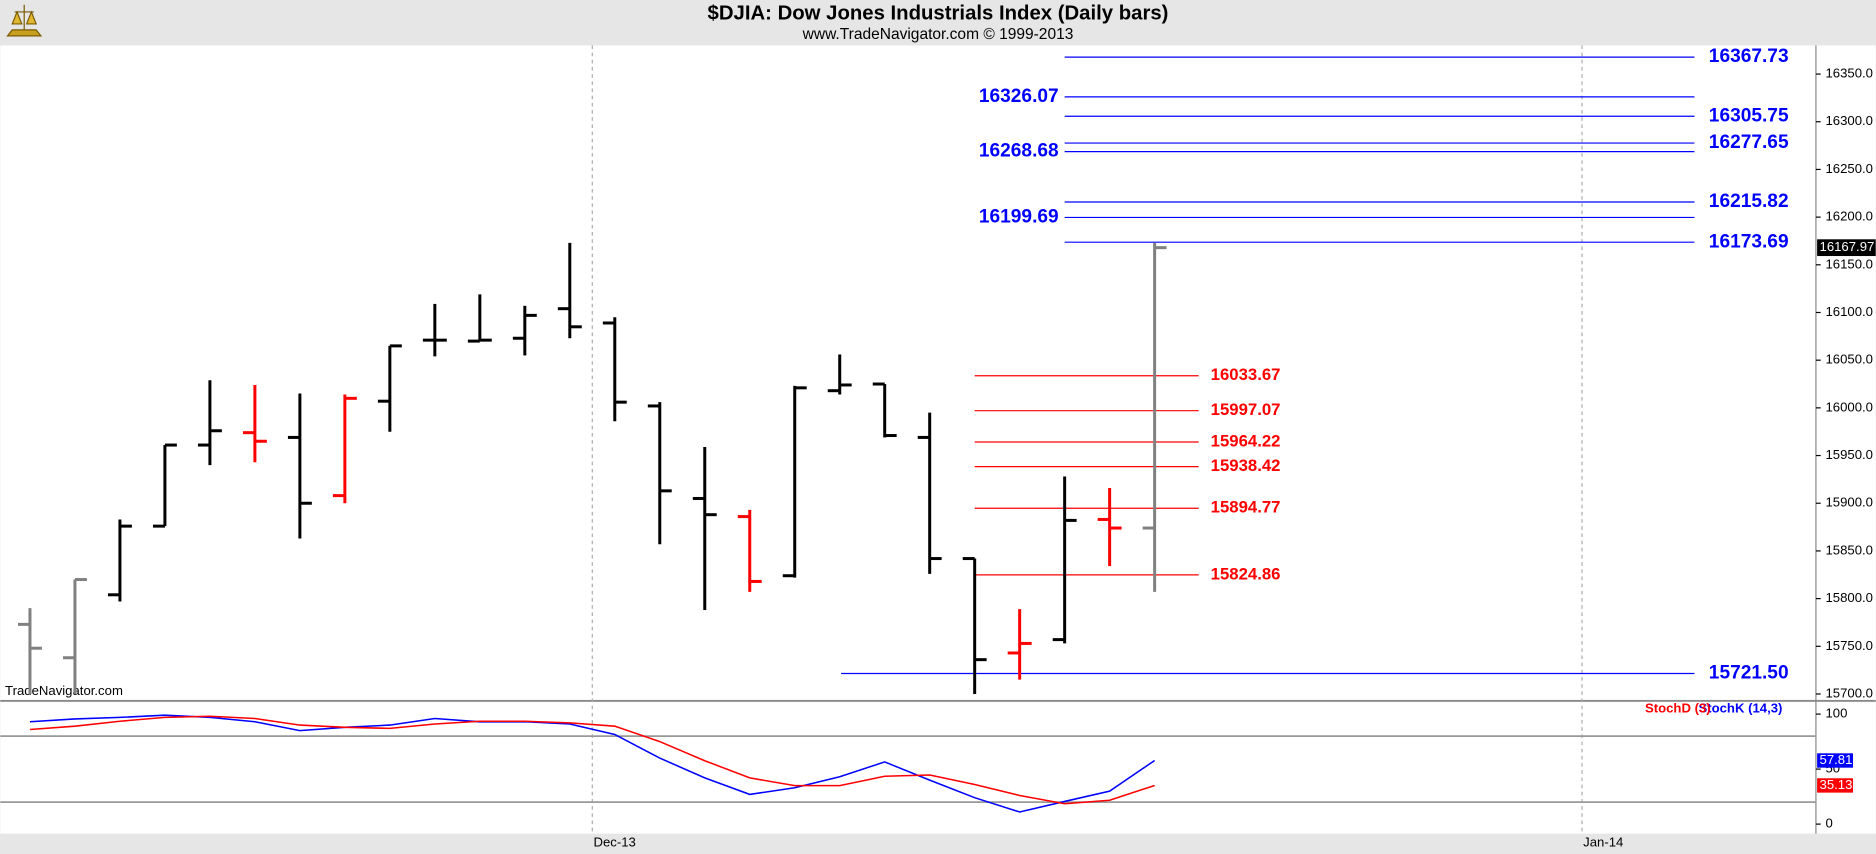  Describe the element at coordinates (1849, 168) in the screenshot. I see `y-tick-label: 16250.0` at that location.